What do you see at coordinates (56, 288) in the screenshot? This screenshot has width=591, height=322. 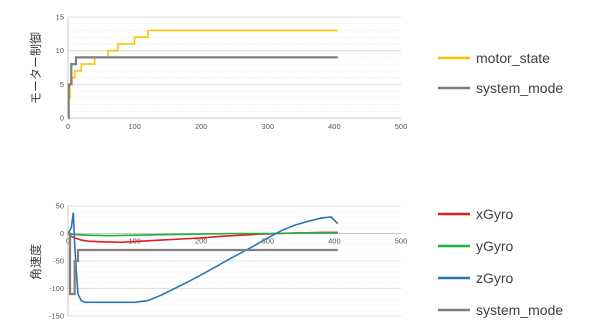 I see `y-tick-label: -100` at bounding box center [56, 288].